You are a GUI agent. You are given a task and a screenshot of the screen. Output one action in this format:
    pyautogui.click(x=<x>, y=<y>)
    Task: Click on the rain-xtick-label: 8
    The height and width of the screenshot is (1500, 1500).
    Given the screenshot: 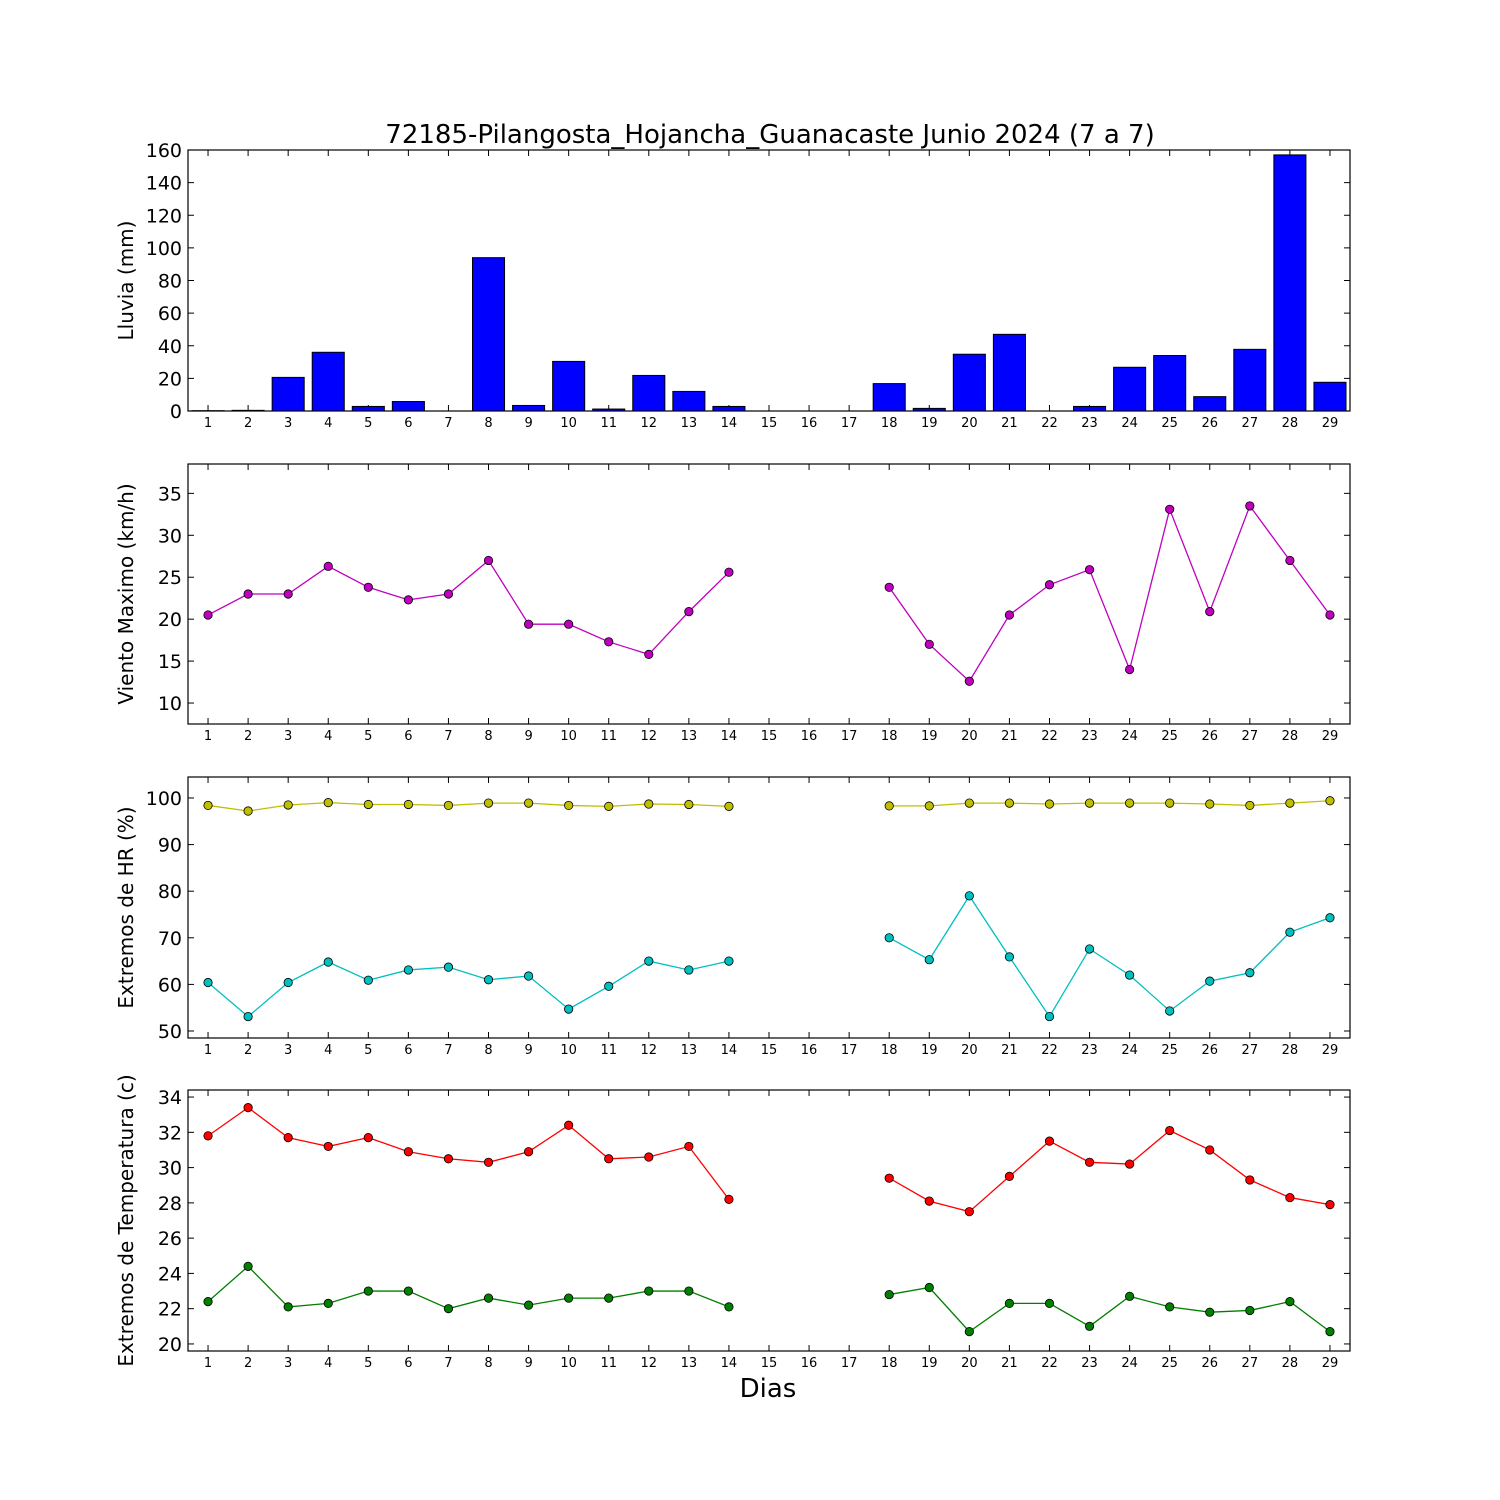 What is the action you would take?
    pyautogui.click(x=488, y=423)
    